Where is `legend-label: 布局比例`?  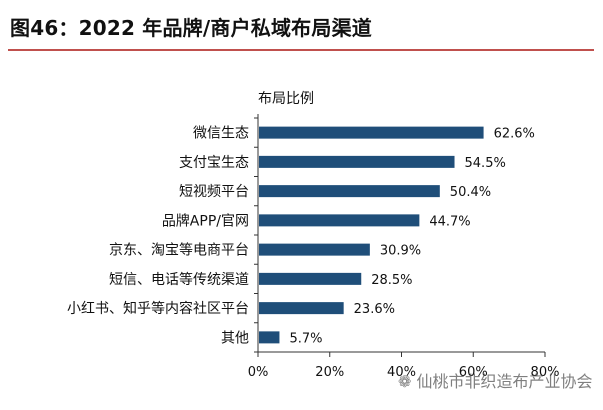 legend-label: 布局比例 is located at coordinates (286, 99).